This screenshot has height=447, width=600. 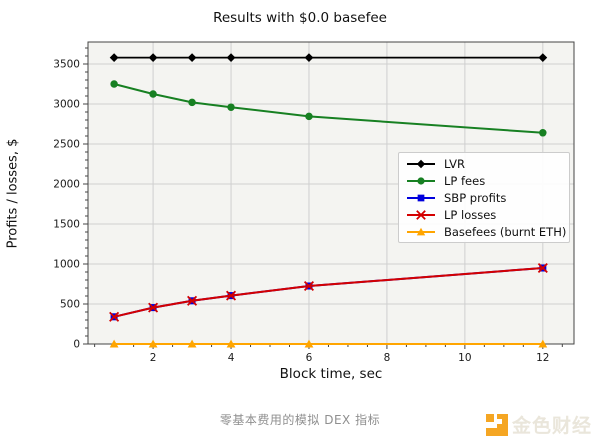 What do you see at coordinates (231, 358) in the screenshot?
I see `x-tick-label: 4` at bounding box center [231, 358].